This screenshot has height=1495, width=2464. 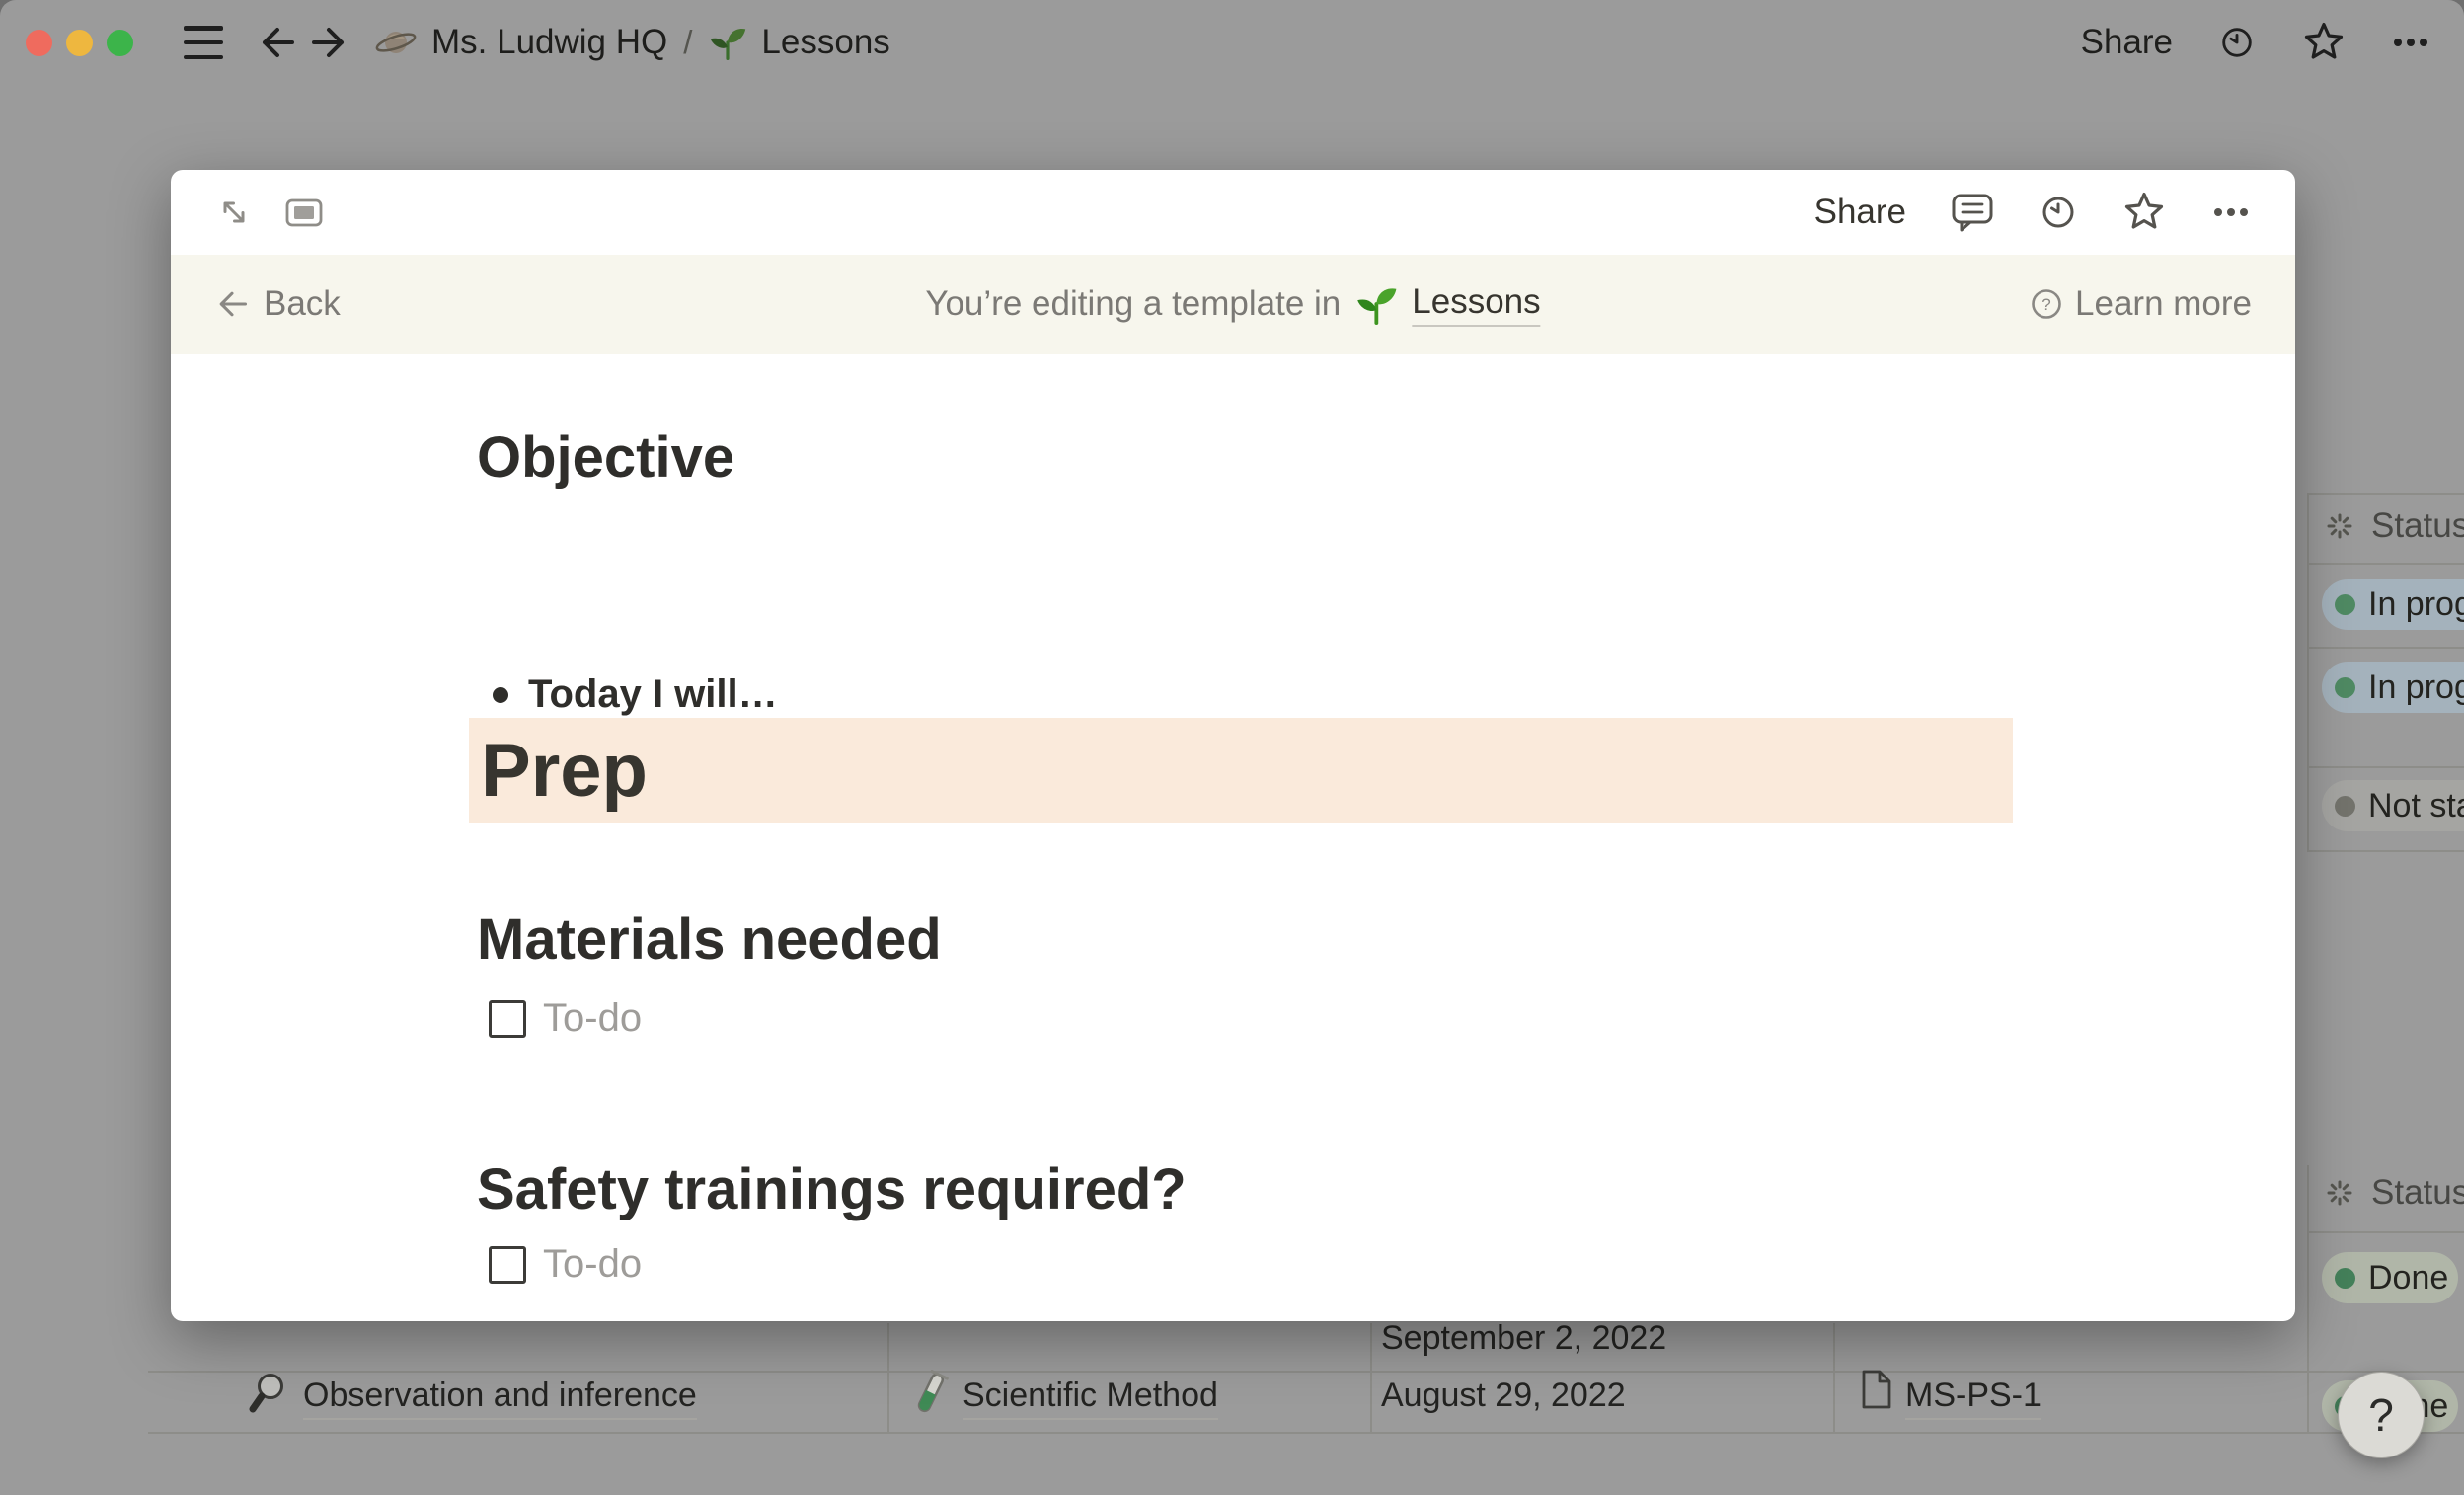 What do you see at coordinates (266, 1393) in the screenshot?
I see `magnifier-icon` at bounding box center [266, 1393].